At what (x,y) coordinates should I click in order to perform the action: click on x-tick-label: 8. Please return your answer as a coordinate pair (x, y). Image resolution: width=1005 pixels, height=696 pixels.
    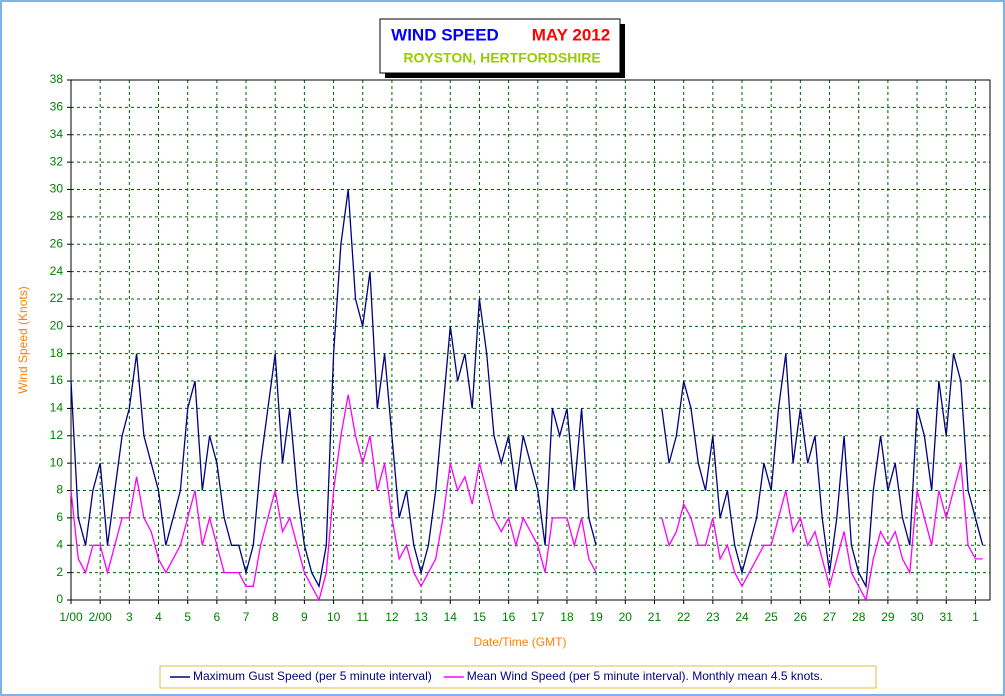
    Looking at the image, I should click on (275, 617).